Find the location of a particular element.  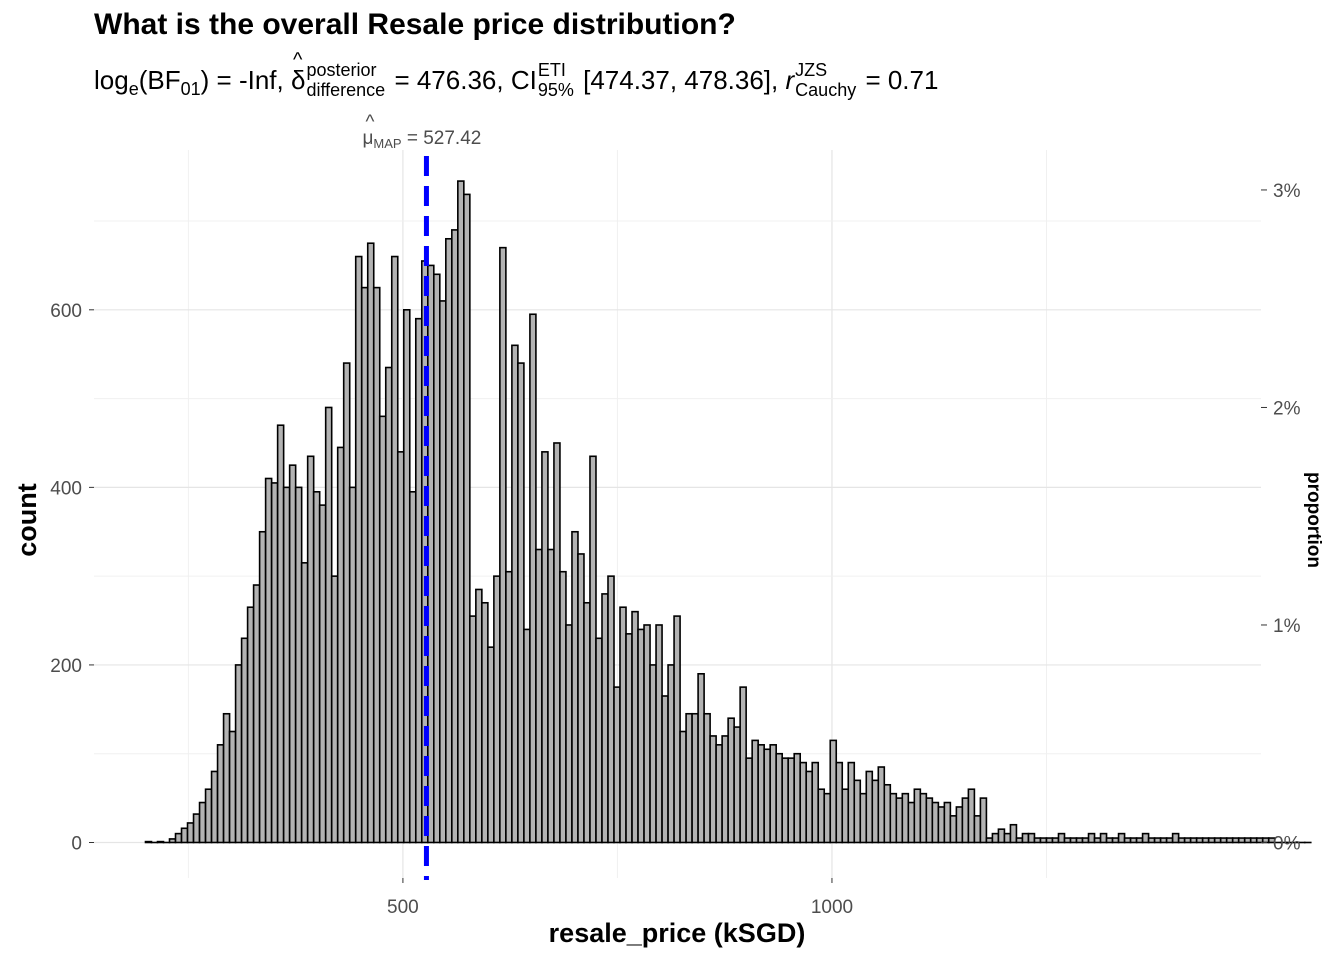

subtitle-ci-stack: ETI 95% is located at coordinates (556, 80).